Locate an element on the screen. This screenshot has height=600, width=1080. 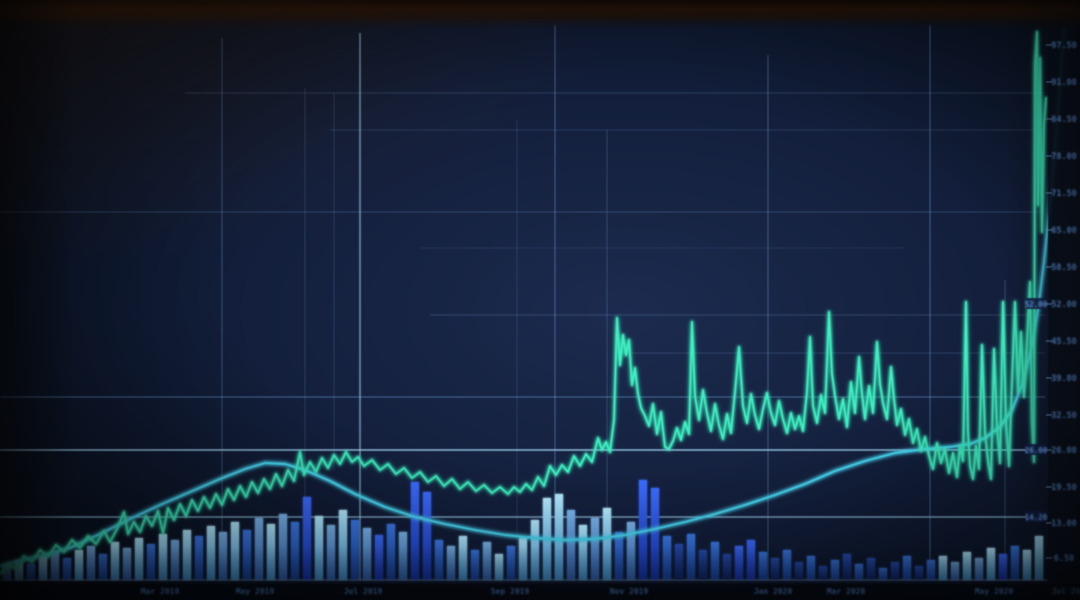
y-axis-label: 32.50 is located at coordinates (1064, 416).